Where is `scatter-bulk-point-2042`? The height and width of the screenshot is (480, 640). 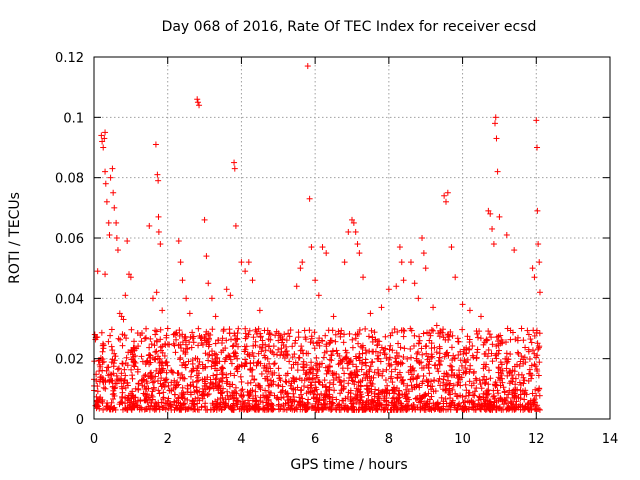
scatter-bulk-point-2042 is located at coordinates (433, 407).